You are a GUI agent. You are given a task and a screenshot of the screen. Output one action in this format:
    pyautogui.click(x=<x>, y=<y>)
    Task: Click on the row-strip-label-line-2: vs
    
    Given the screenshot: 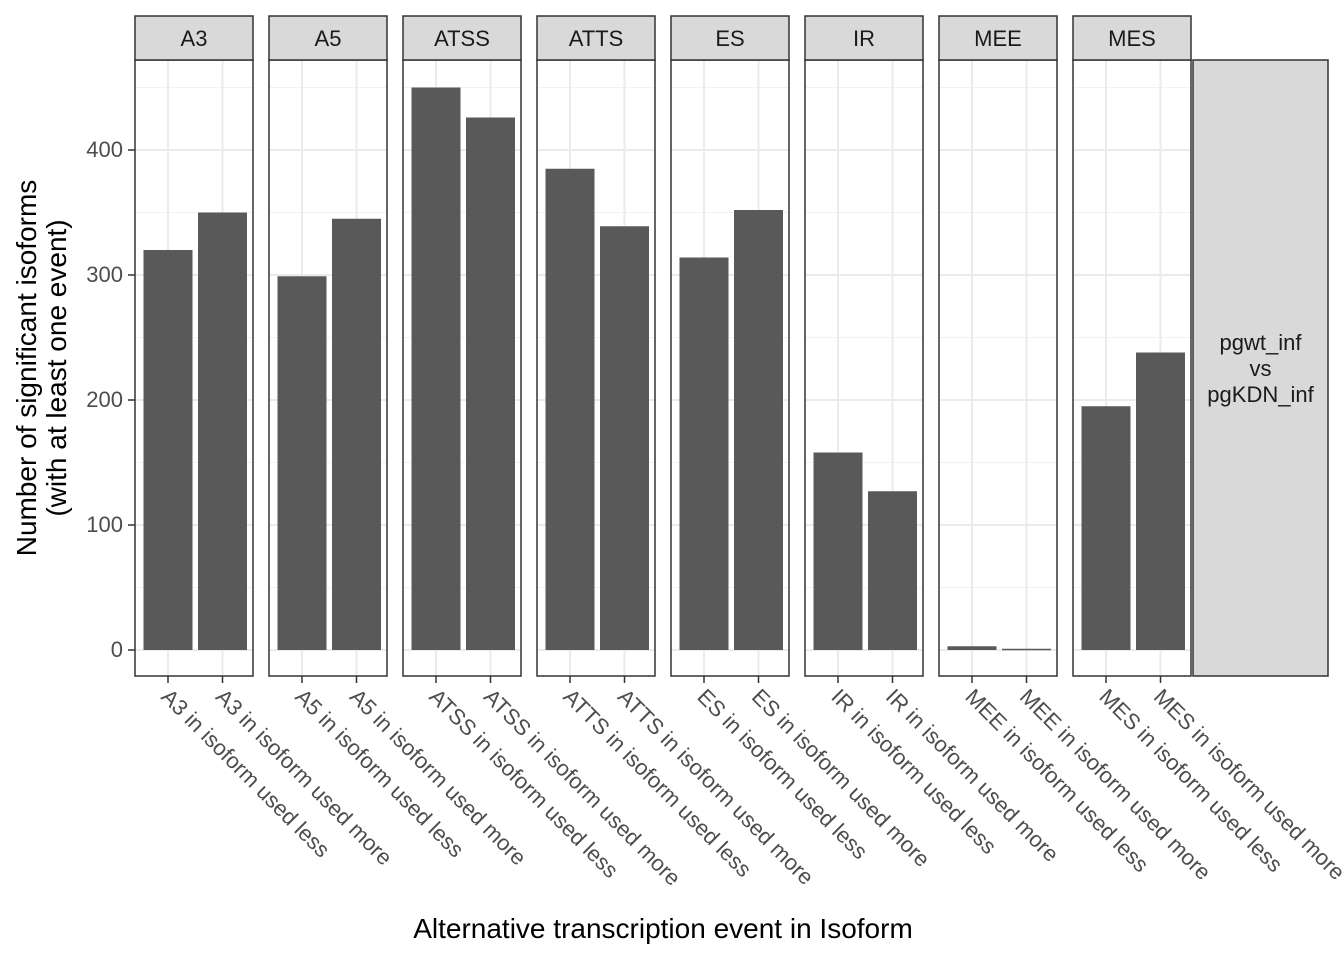 What is the action you would take?
    pyautogui.click(x=1261, y=368)
    